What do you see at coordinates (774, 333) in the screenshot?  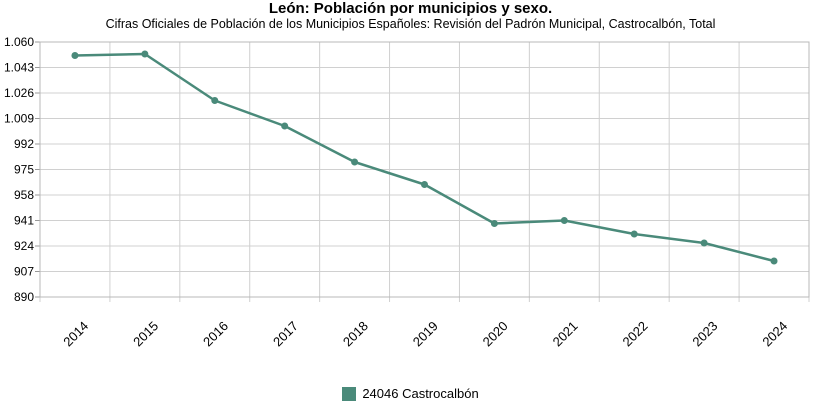 I see `x-tick-label: 2024` at bounding box center [774, 333].